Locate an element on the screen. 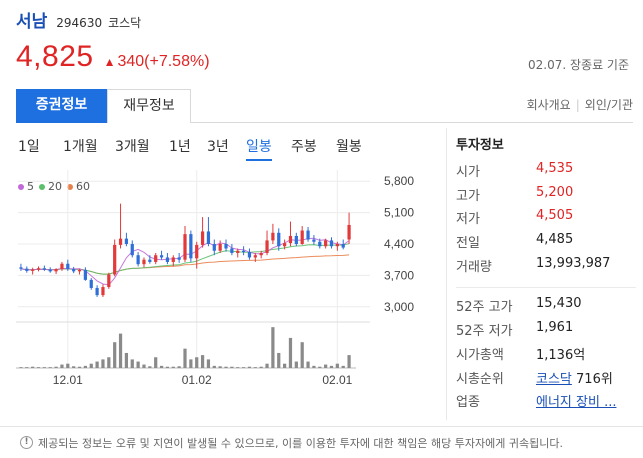 The image size is (643, 458). x-tick-label: 02.01 is located at coordinates (337, 380).